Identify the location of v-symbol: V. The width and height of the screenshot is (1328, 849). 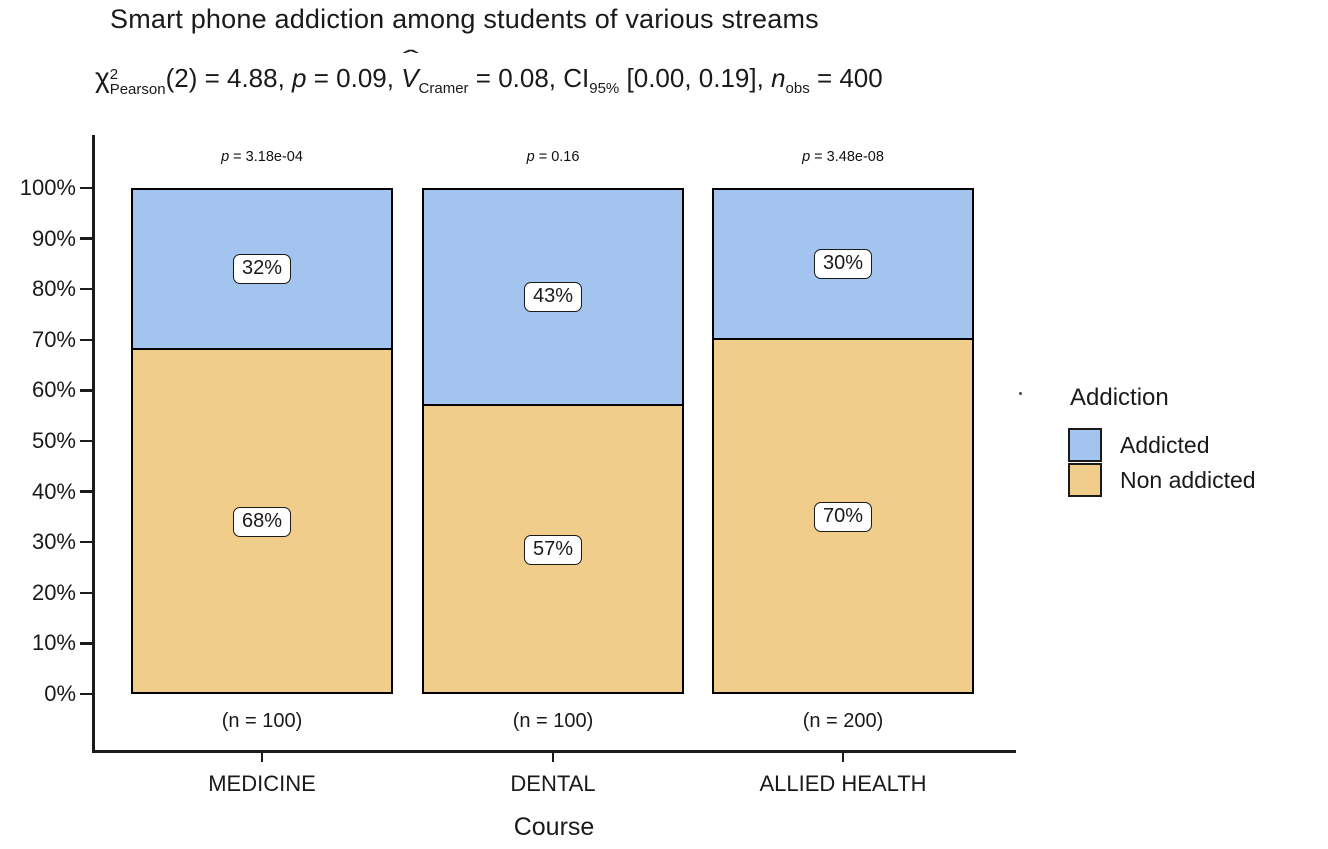
(410, 78).